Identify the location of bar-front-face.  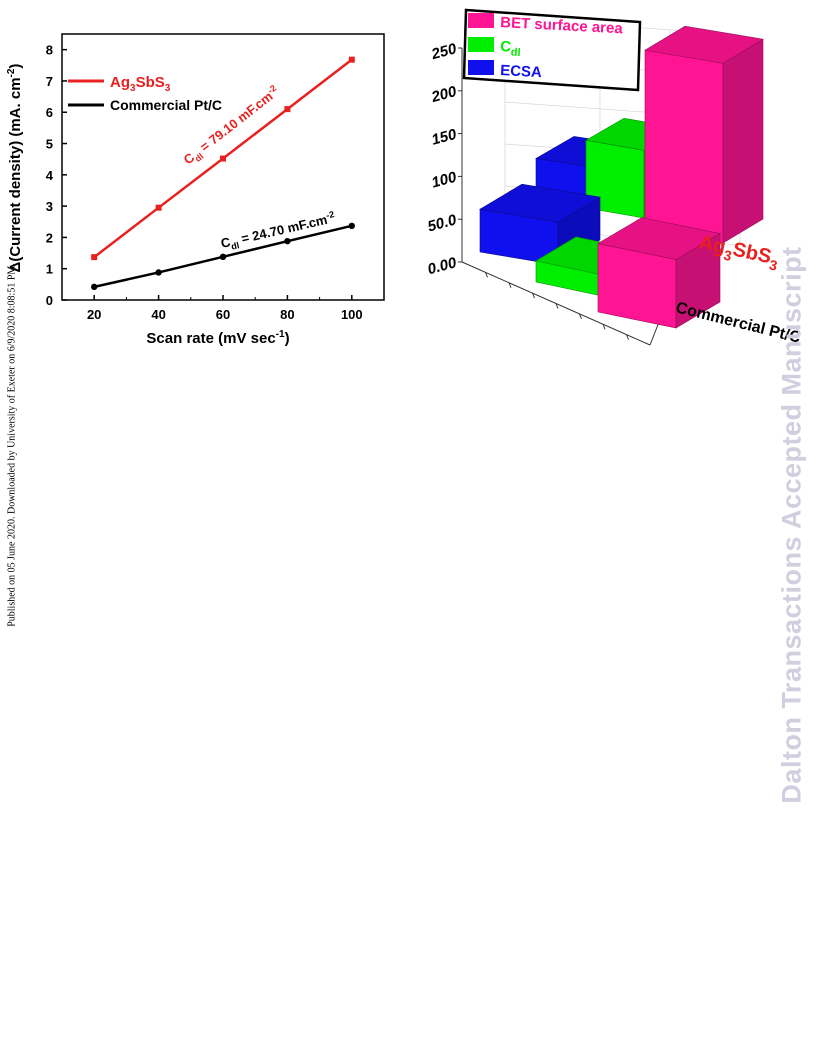
(684, 146).